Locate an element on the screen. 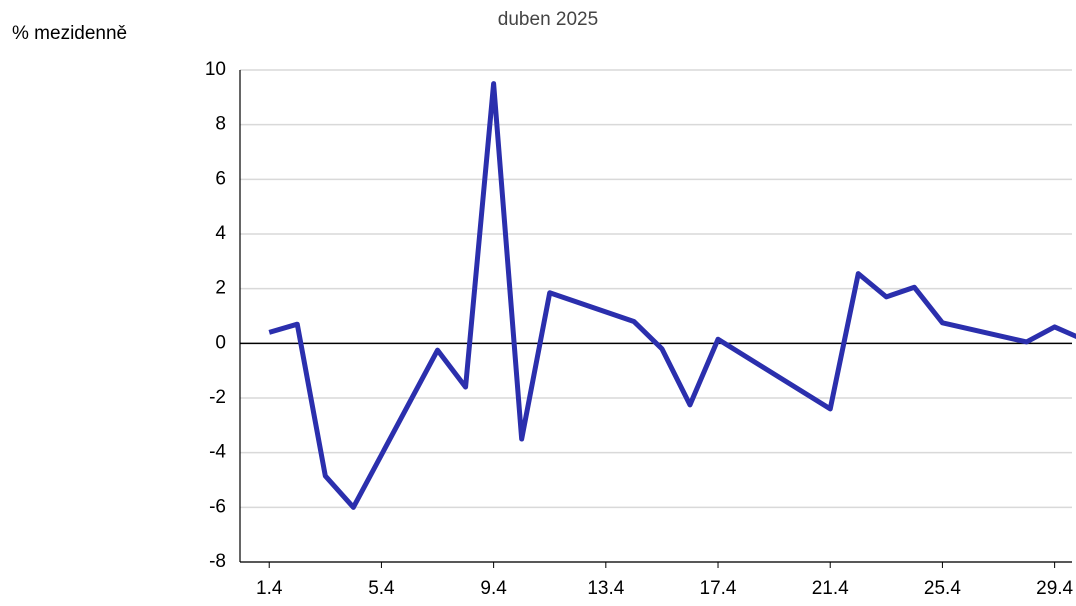  y-tick-label: 2 is located at coordinates (220, 288).